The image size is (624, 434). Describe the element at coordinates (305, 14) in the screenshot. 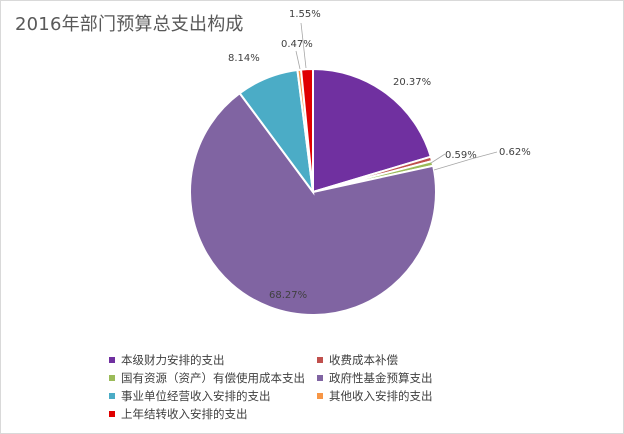

I see `data-label: 1.55%` at that location.